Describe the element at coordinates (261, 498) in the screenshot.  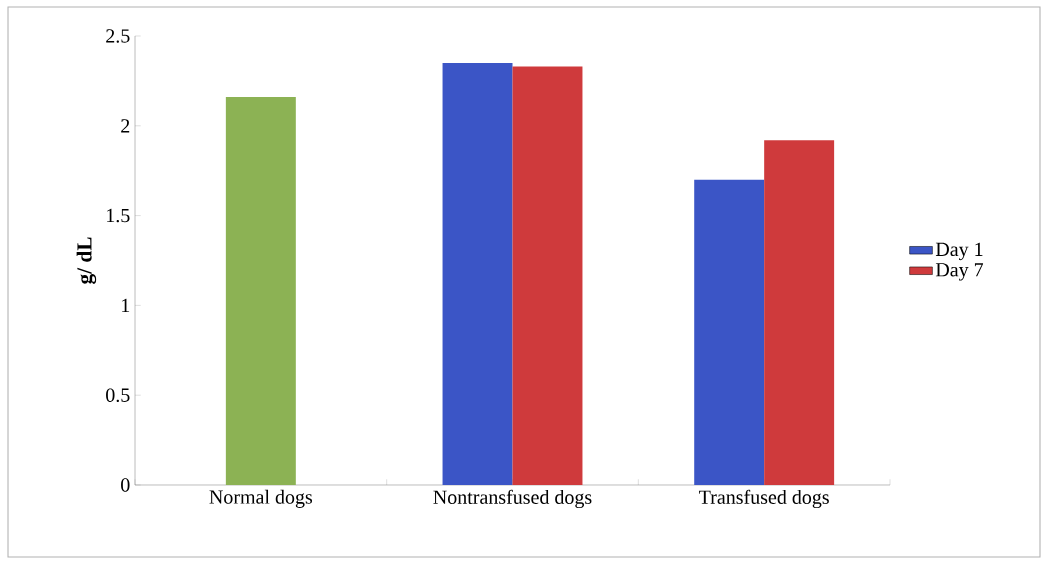
I see `x-tick-label: Normal dogs` at that location.